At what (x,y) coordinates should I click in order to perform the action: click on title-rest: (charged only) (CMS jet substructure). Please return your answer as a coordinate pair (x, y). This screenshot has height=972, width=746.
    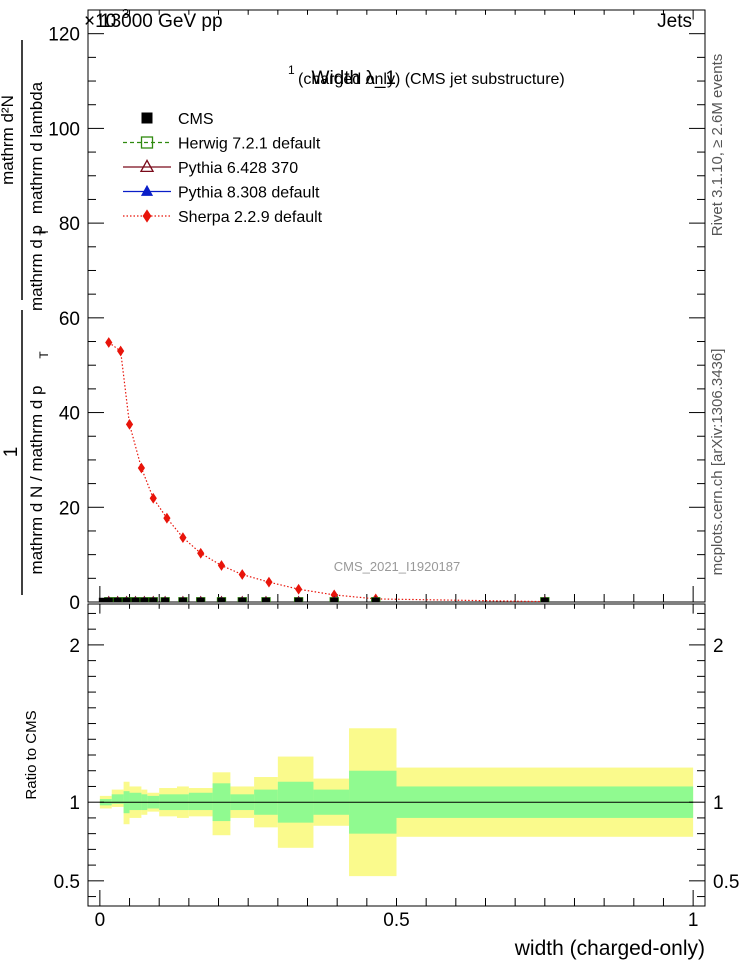
    Looking at the image, I should click on (431, 79).